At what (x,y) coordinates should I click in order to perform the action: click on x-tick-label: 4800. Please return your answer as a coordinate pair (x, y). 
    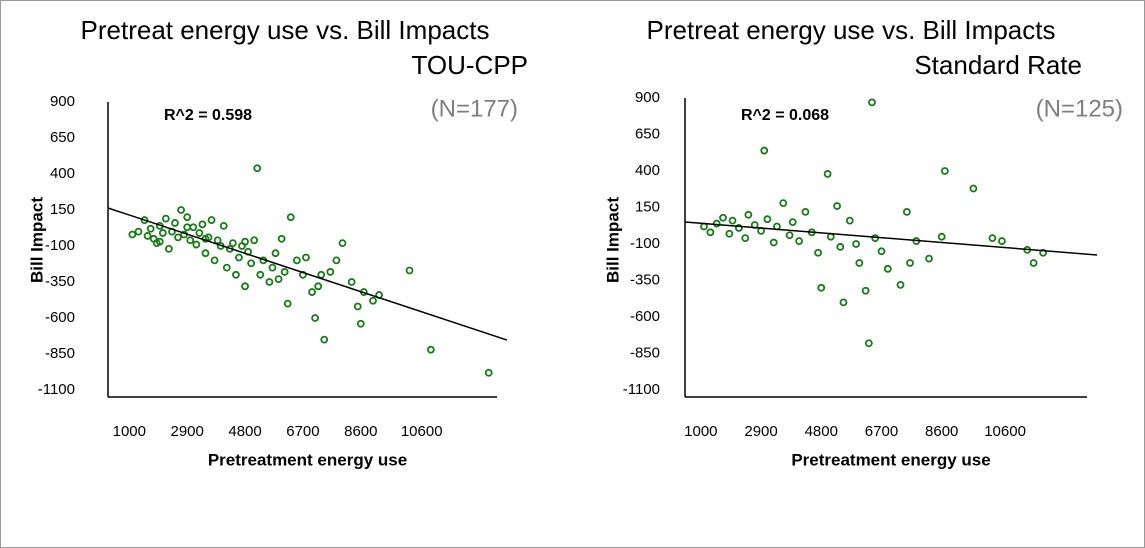
    Looking at the image, I should click on (244, 431).